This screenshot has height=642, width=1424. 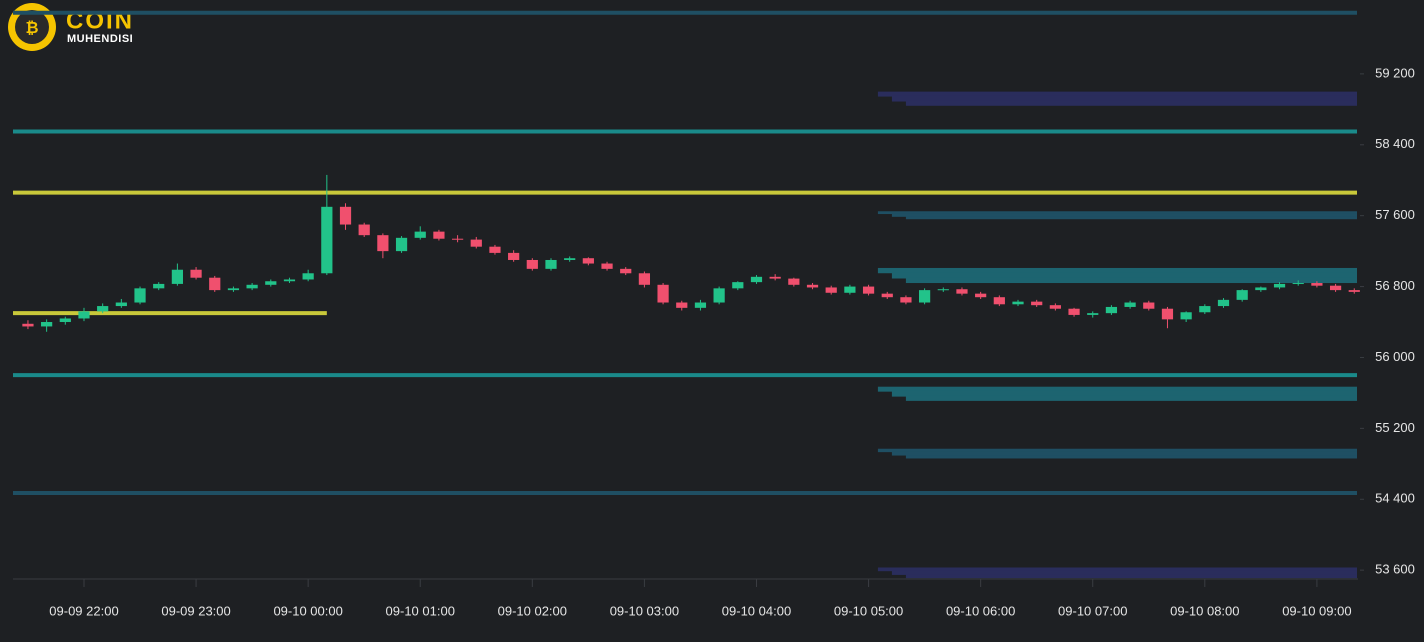 I want to click on x-tick-label: 09-09 23:00, so click(x=195, y=610).